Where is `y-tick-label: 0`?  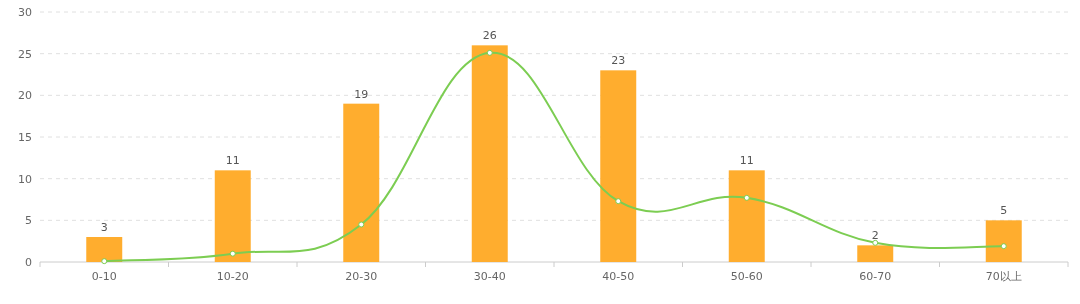 y-tick-label: 0 is located at coordinates (28, 262).